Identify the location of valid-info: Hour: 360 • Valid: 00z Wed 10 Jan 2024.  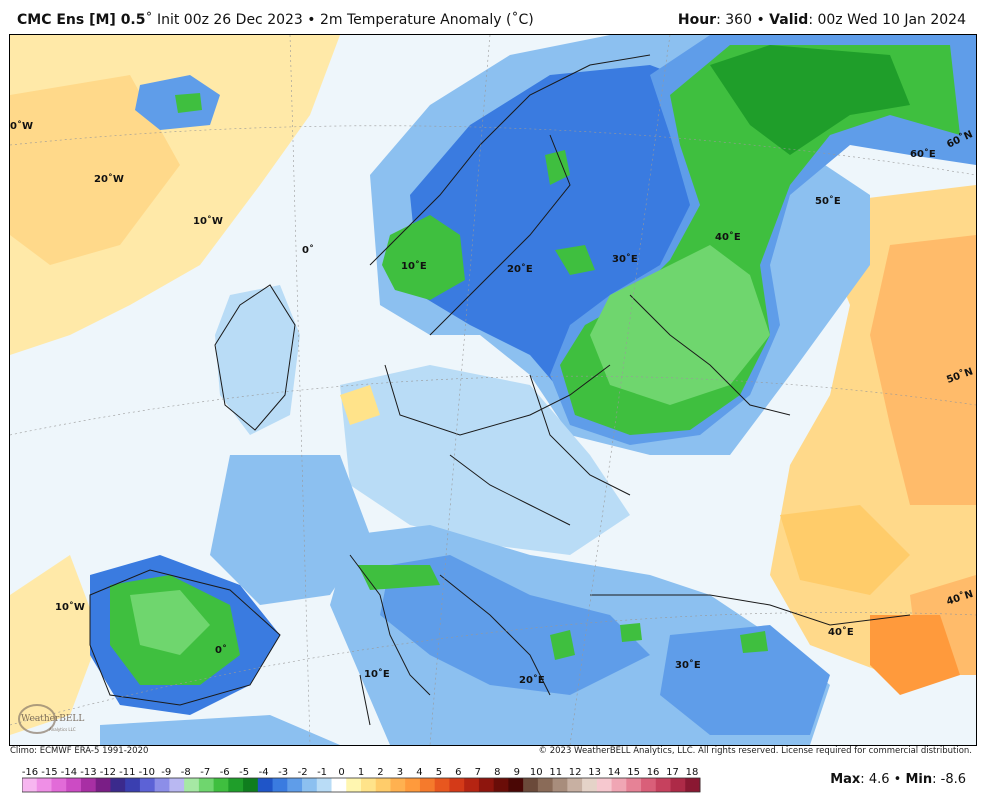
(821, 20).